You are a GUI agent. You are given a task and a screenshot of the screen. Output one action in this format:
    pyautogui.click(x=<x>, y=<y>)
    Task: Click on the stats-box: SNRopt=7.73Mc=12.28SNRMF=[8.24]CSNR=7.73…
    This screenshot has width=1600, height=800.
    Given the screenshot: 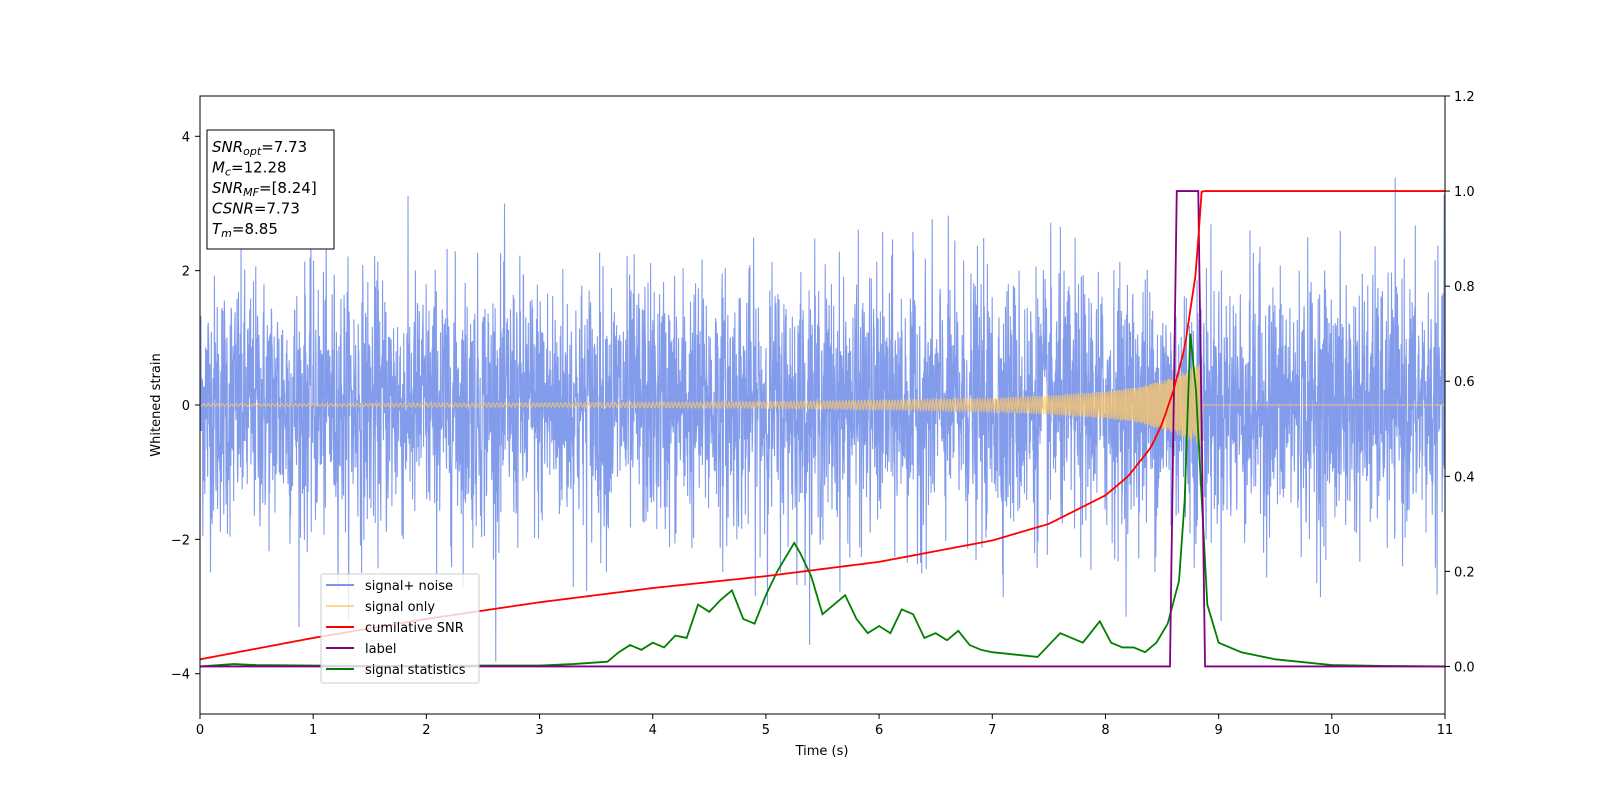 What is the action you would take?
    pyautogui.click(x=270, y=189)
    